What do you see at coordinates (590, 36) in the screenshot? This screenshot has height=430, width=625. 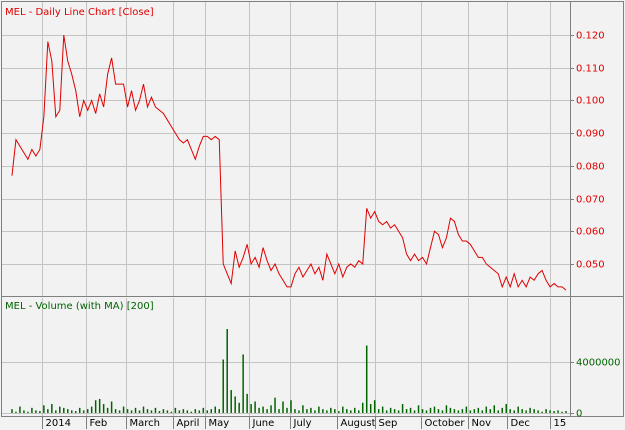 I see `y-tick-label: 0.120` at bounding box center [590, 36].